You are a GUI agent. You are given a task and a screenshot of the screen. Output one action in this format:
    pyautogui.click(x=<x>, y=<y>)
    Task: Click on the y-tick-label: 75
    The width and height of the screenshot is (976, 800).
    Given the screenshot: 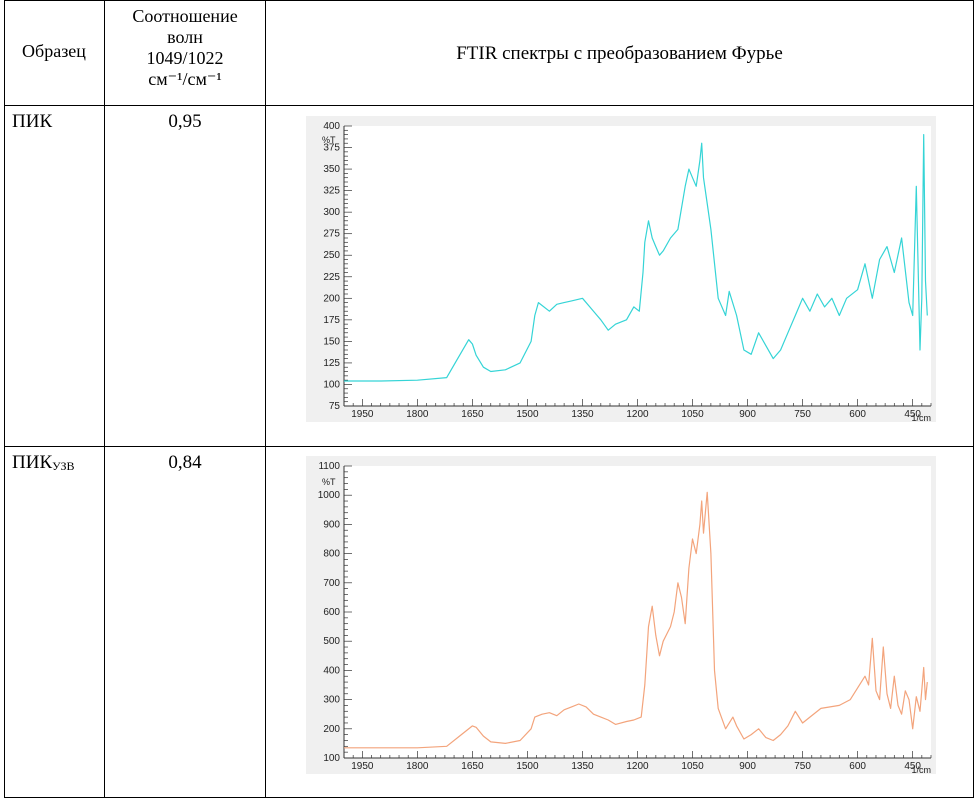 What is the action you would take?
    pyautogui.click(x=335, y=406)
    